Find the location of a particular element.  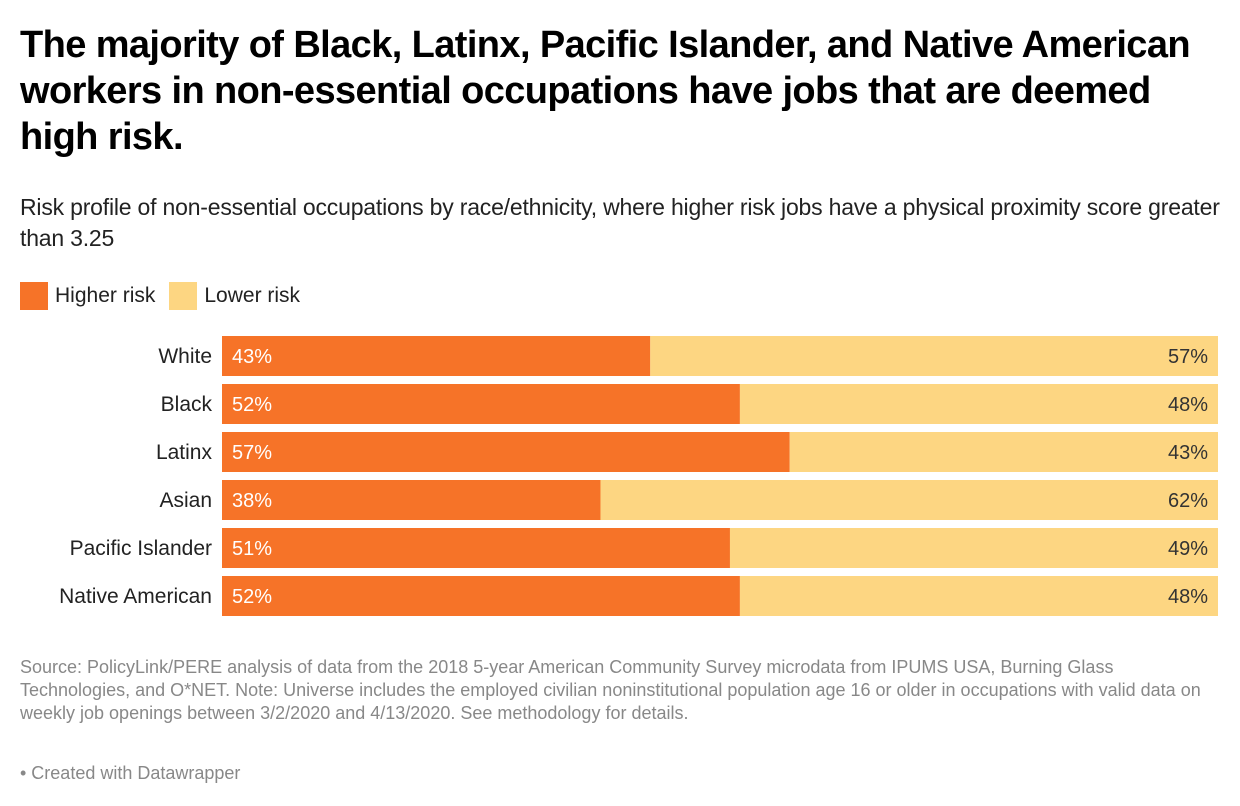

bar-row-black: Black 52% 48% is located at coordinates (689, 404).